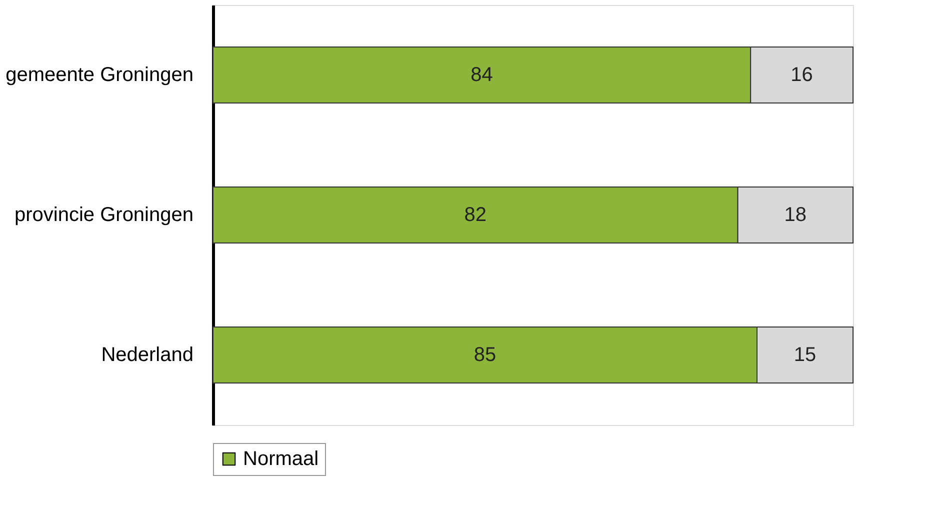 The height and width of the screenshot is (522, 944). Describe the element at coordinates (485, 355) in the screenshot. I see `data-label: 85` at that location.